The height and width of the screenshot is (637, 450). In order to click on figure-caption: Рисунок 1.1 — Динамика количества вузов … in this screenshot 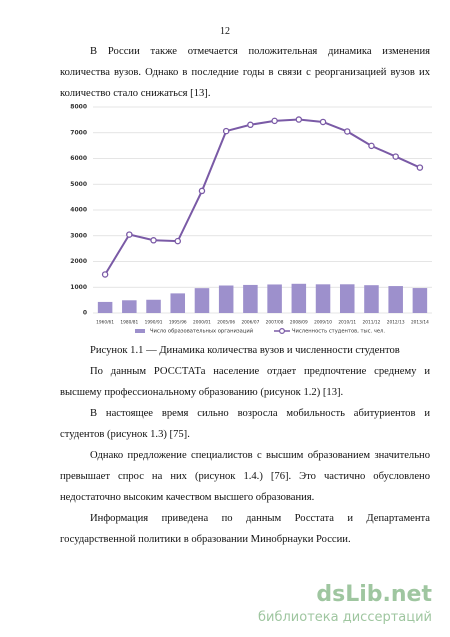, I will do `click(245, 350)`.